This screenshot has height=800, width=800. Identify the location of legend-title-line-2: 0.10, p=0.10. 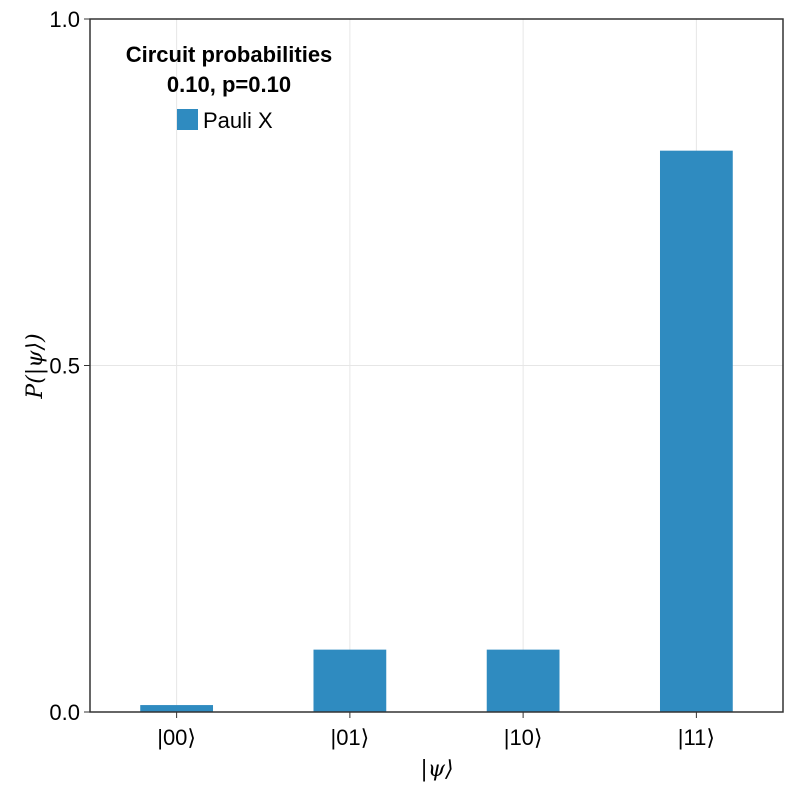
(229, 84).